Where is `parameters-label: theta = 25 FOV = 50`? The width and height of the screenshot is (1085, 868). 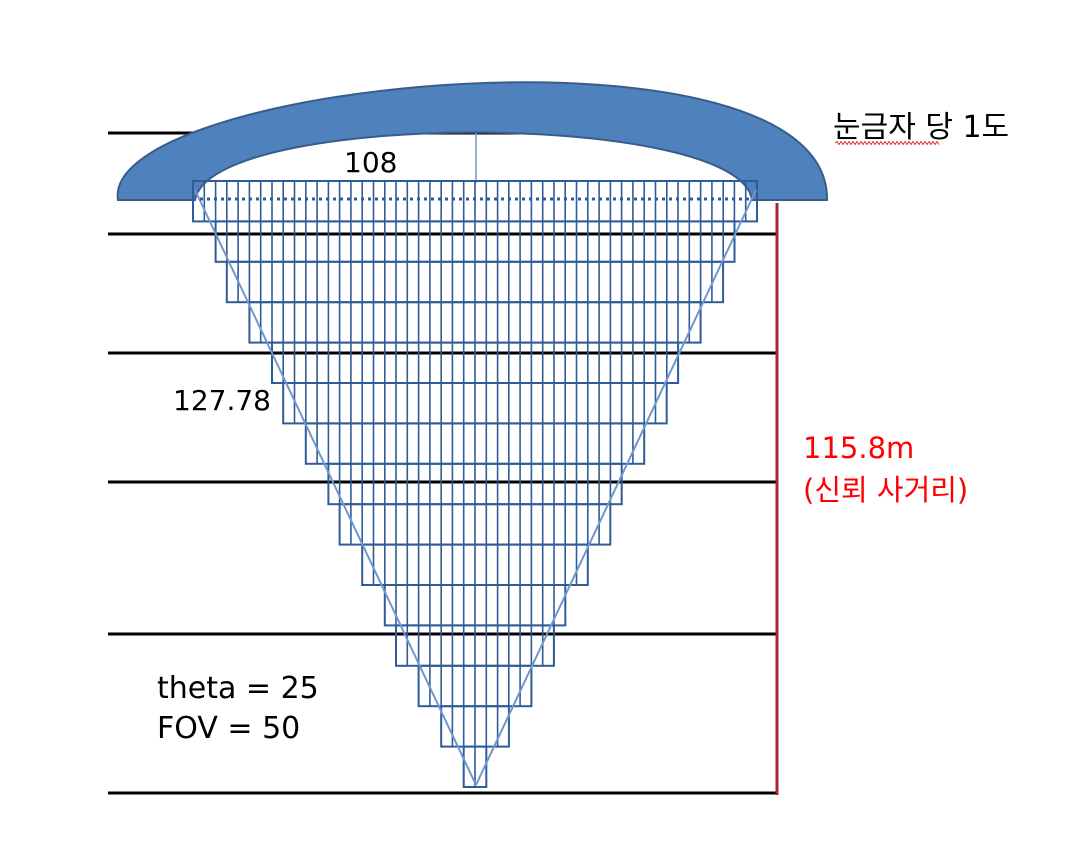 parameters-label: theta = 25 FOV = 50 is located at coordinates (238, 709).